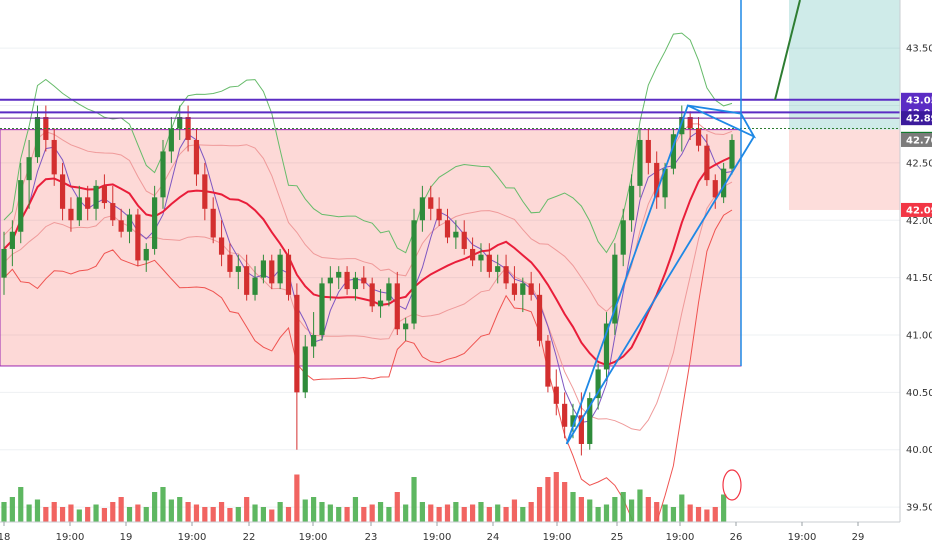  I want to click on price-badge-label: 42.09, so click(919, 210).